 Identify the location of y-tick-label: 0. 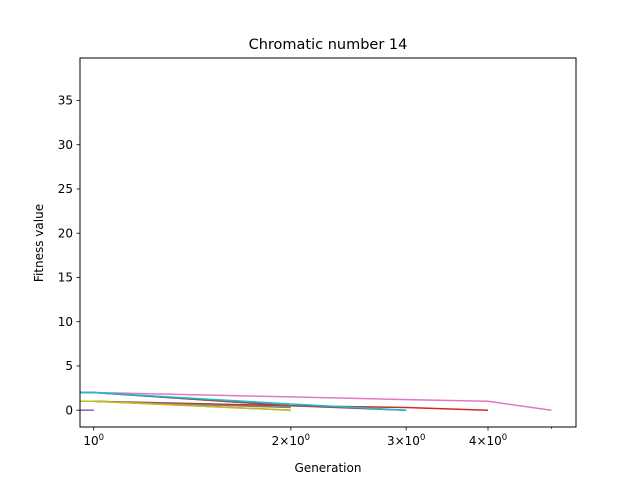
(69, 410).